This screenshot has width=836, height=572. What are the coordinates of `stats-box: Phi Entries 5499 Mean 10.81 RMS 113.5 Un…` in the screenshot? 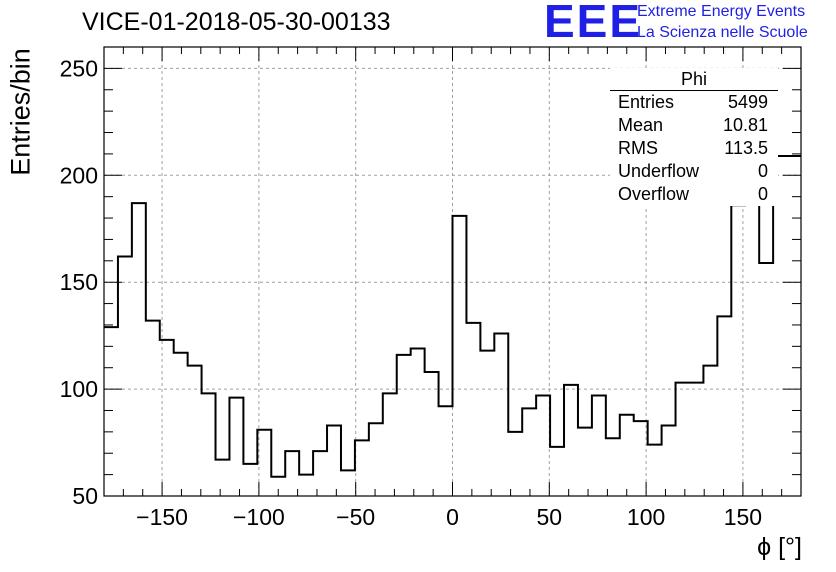 It's located at (694, 137).